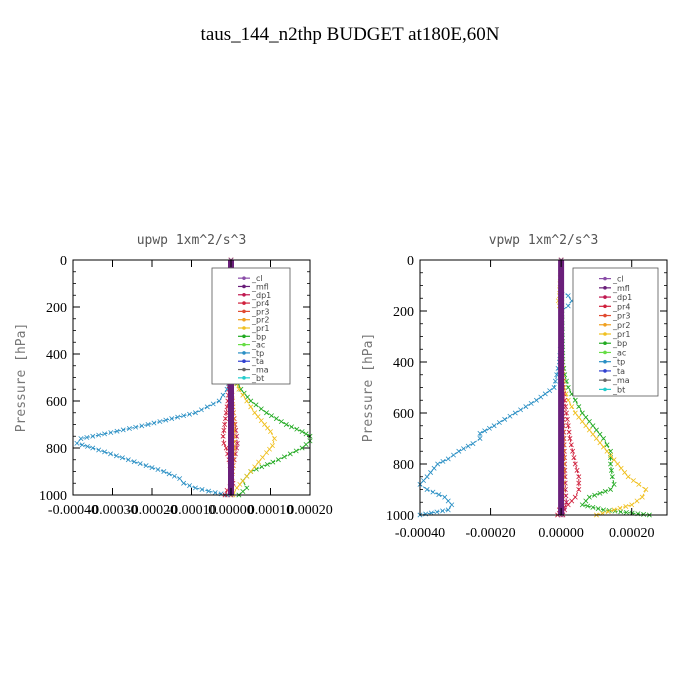  Describe the element at coordinates (561, 533) in the screenshot. I see `x-tick-label: 0.00000` at that location.